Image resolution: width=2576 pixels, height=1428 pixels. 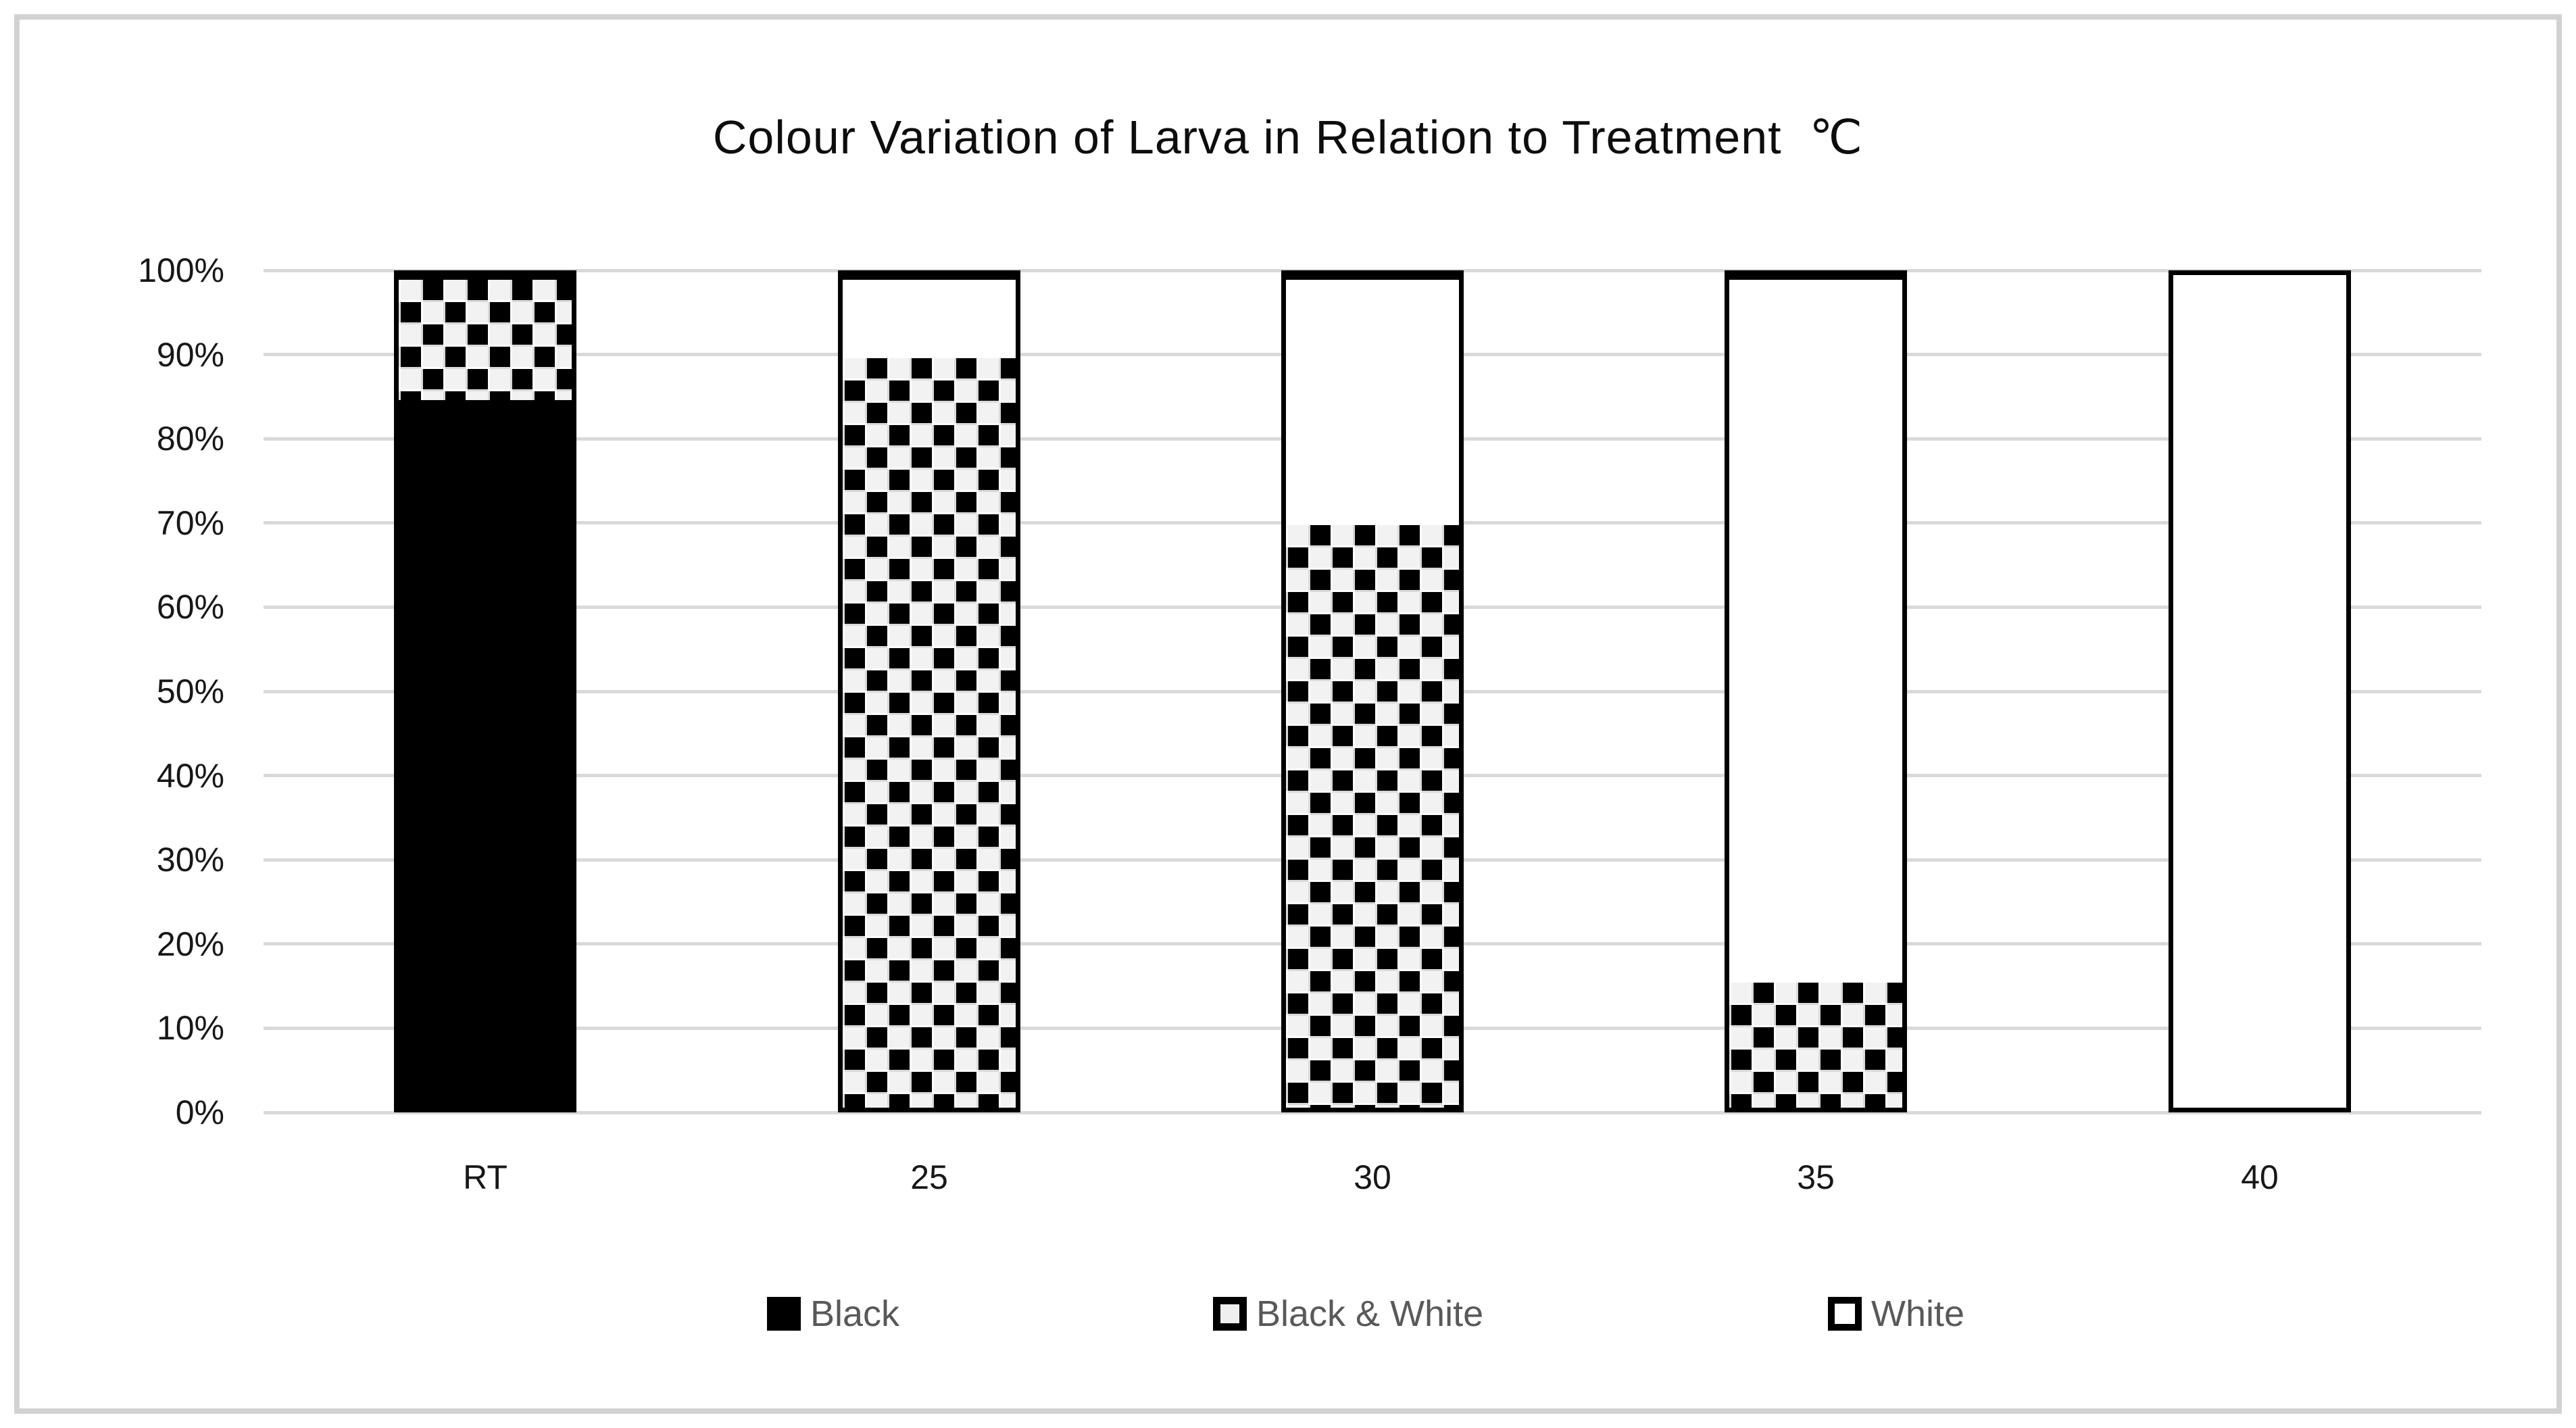 What do you see at coordinates (2260, 1177) in the screenshot?
I see `x-axis-category-label: 40` at bounding box center [2260, 1177].